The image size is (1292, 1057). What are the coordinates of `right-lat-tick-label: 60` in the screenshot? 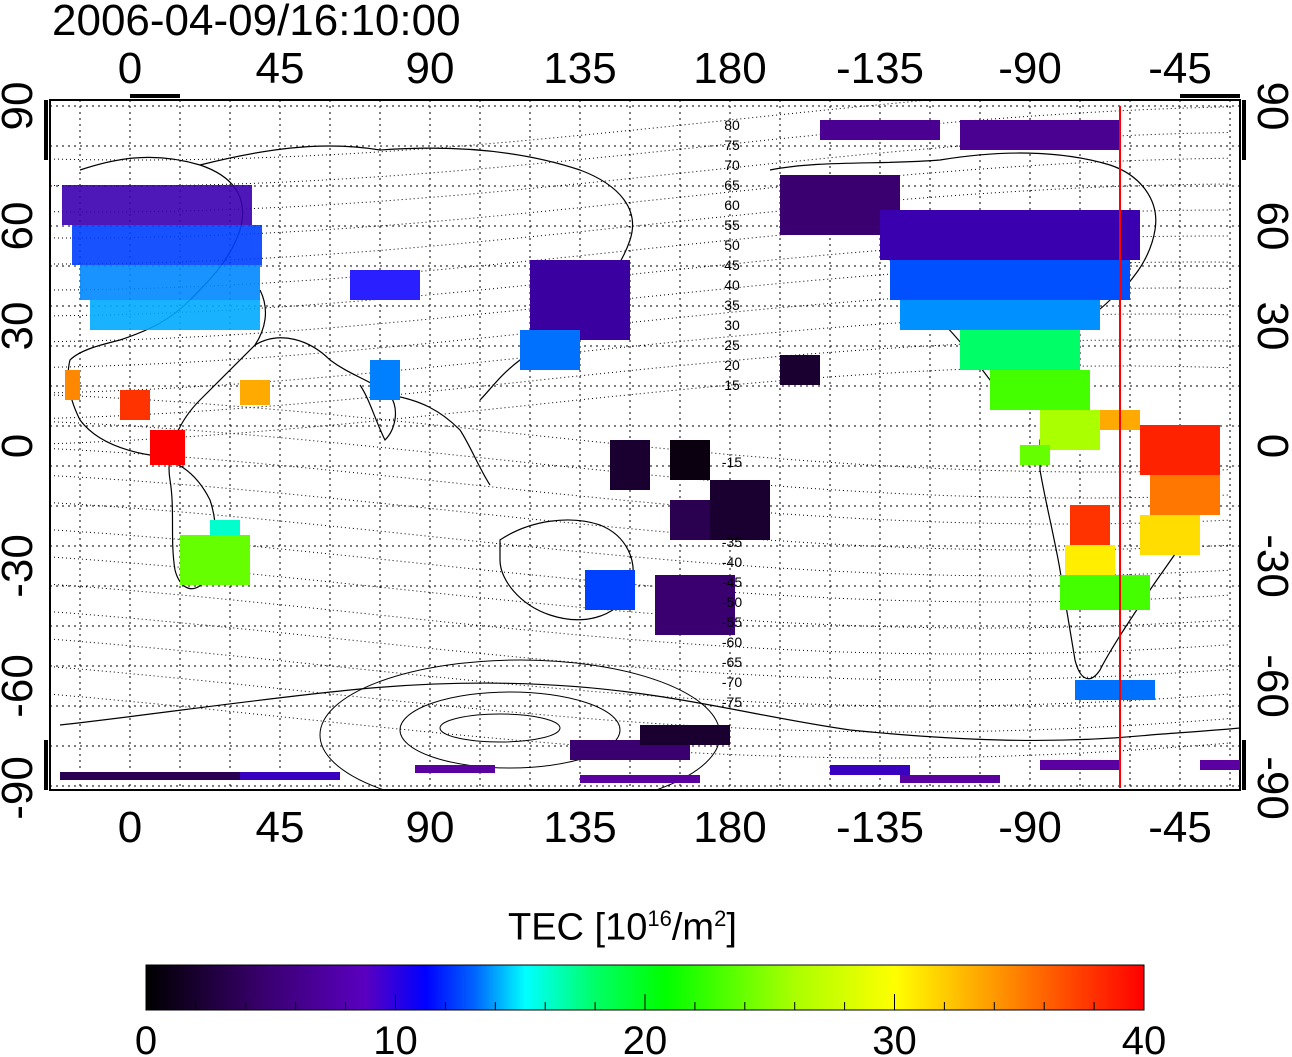 It's located at (1270, 226).